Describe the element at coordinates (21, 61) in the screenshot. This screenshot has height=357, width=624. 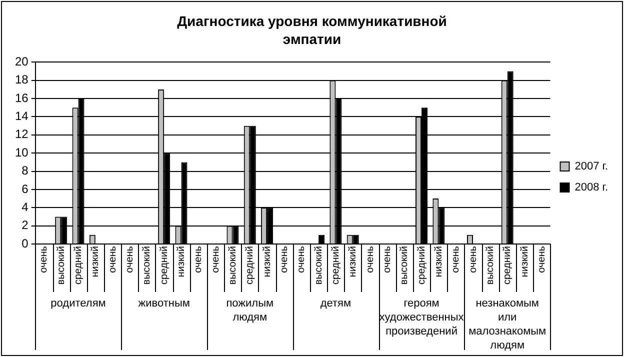
I see `y-tick-label: 20` at that location.